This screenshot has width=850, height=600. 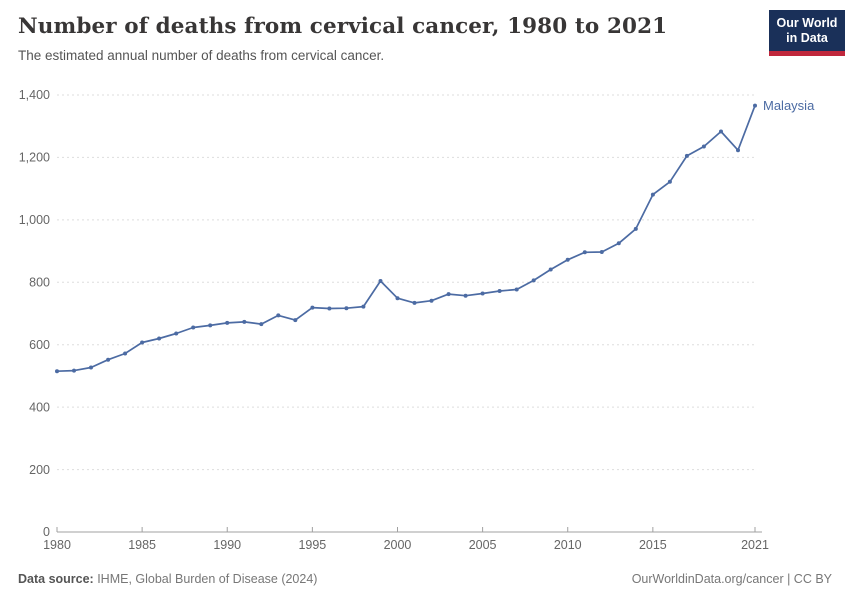 I want to click on x-tick-label: 1980, so click(x=57, y=545).